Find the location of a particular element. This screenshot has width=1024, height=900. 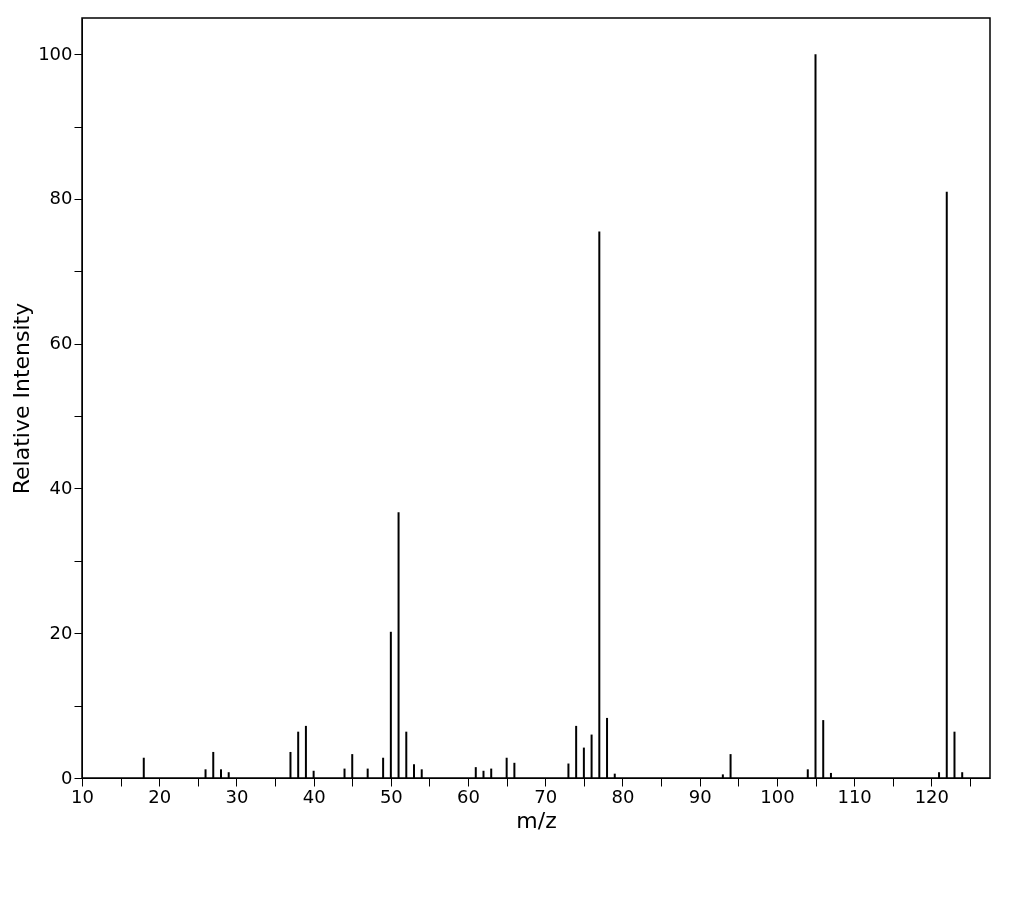

y-tick-label: 100 is located at coordinates (55, 53).